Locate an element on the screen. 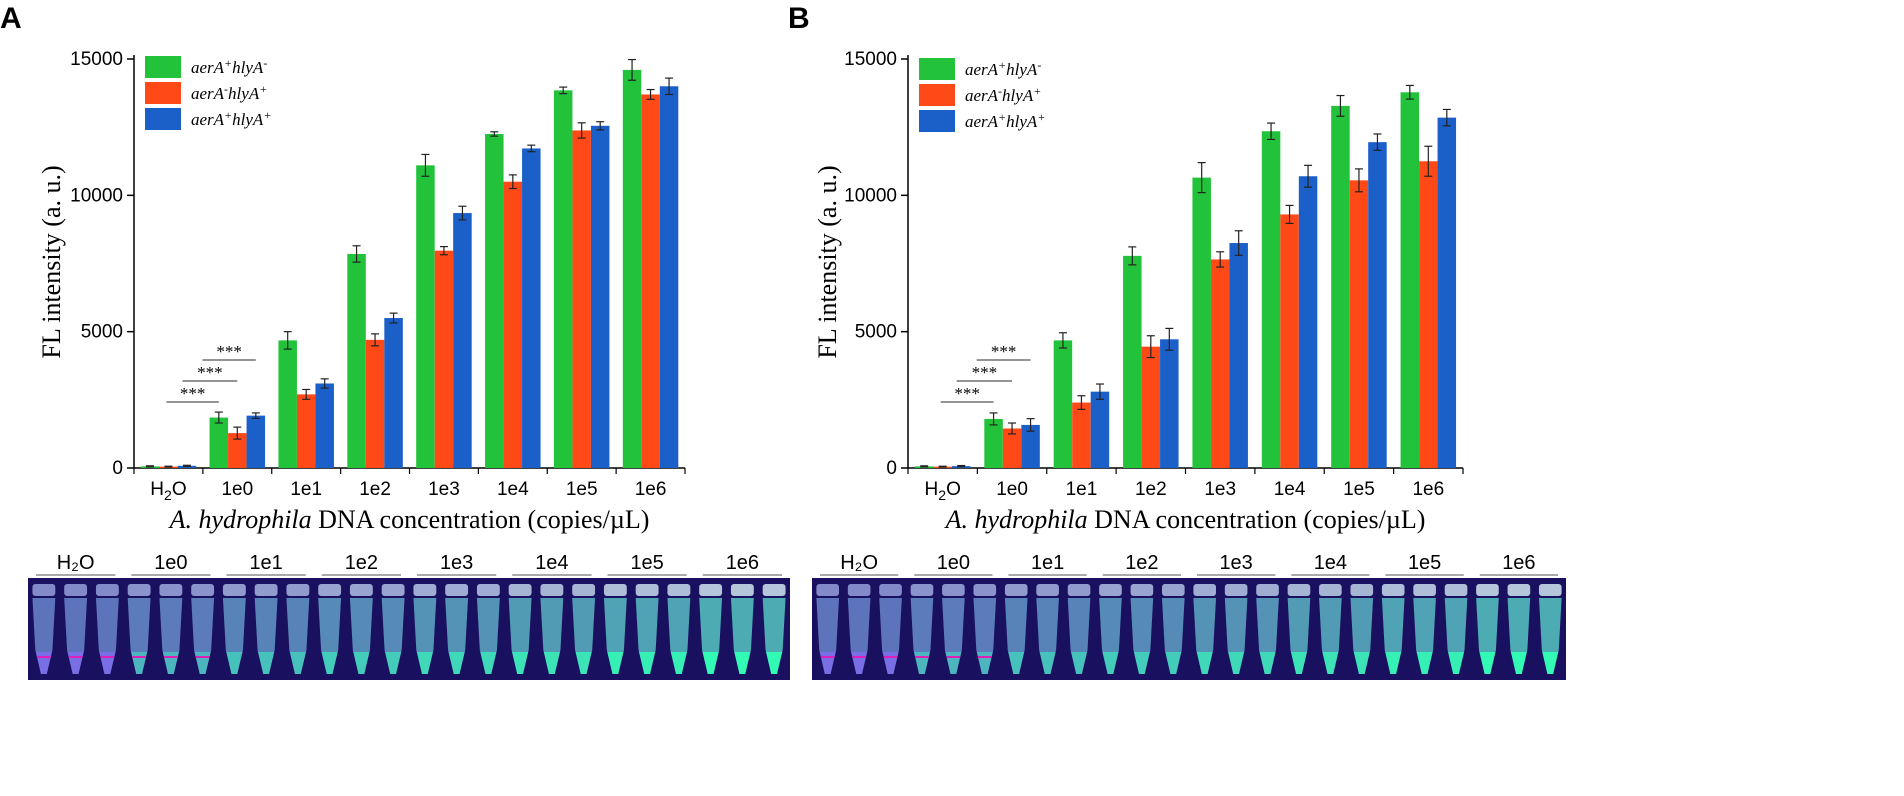 This screenshot has height=796, width=1904. x-tick-label: 1e4 is located at coordinates (1290, 489).